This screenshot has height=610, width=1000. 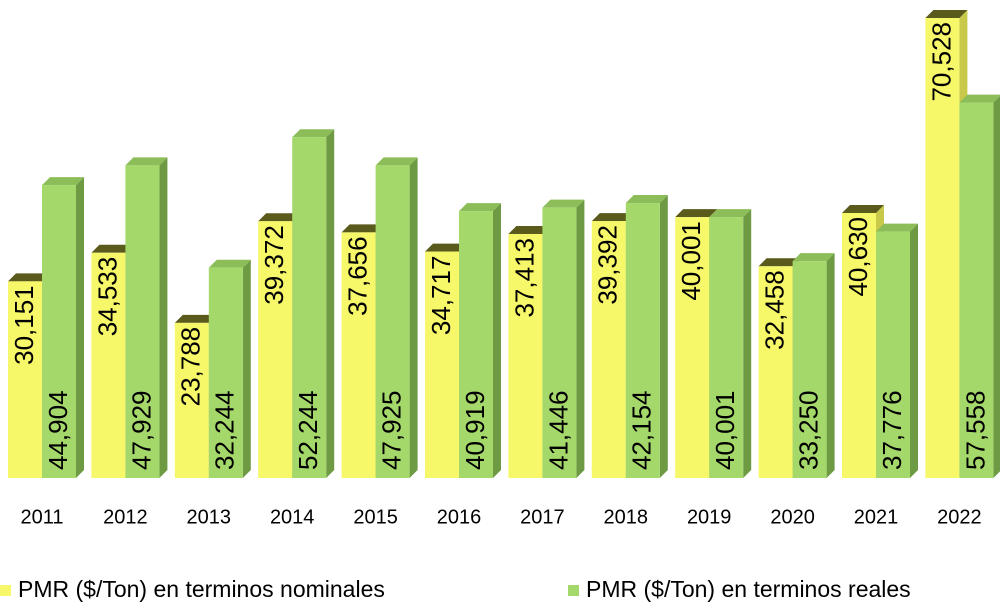 I want to click on x-tick-label: 2018, so click(x=626, y=517).